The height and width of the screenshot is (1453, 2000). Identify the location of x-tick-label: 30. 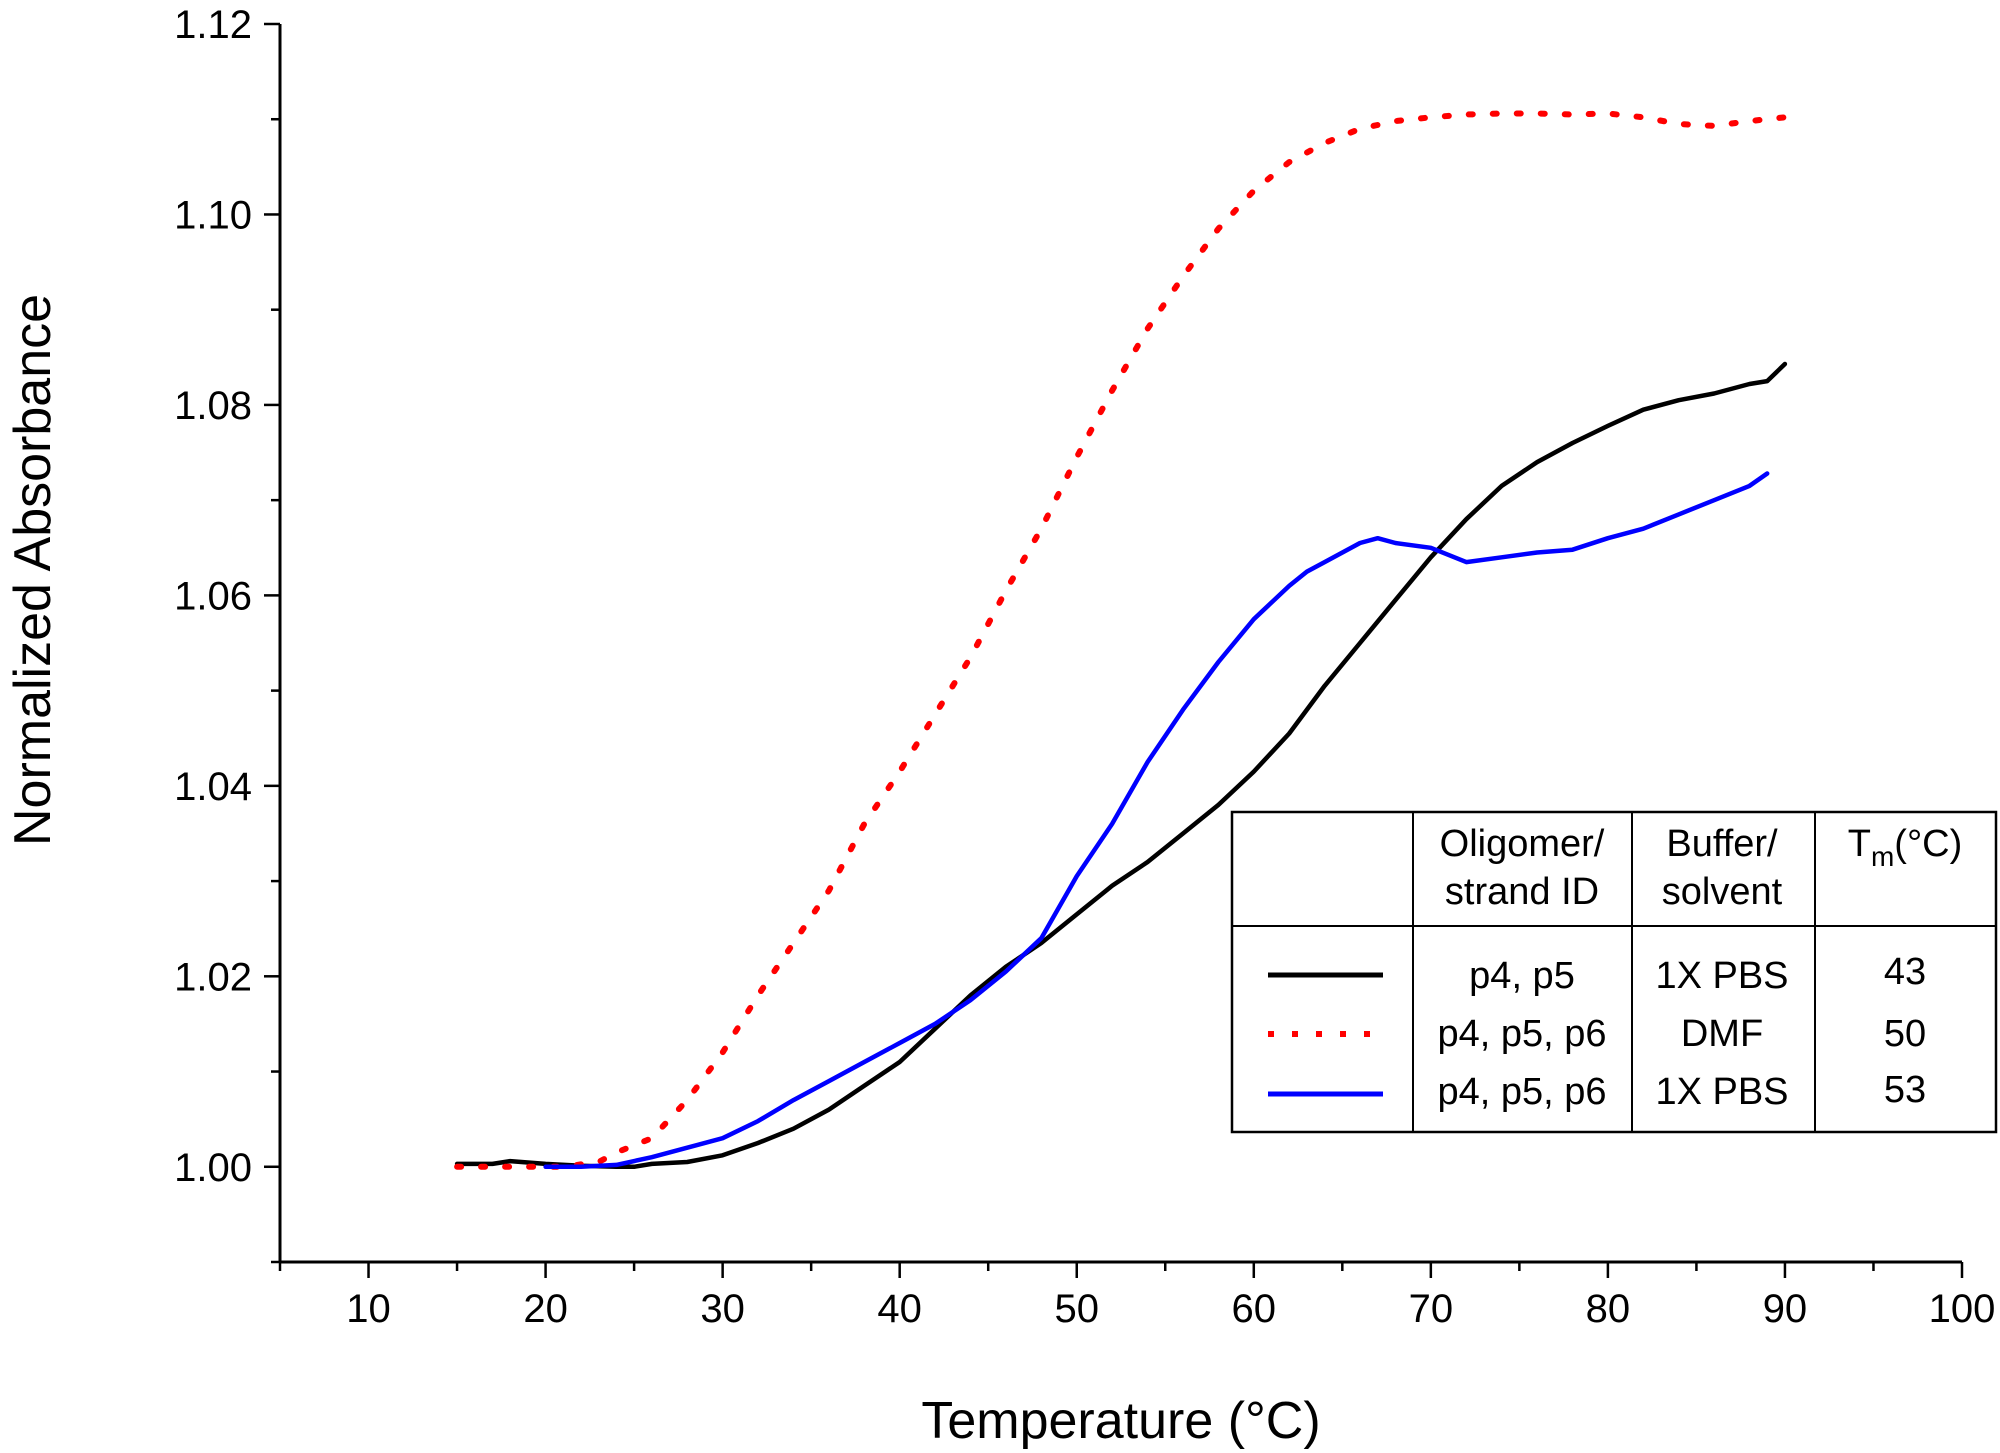
(722, 1309).